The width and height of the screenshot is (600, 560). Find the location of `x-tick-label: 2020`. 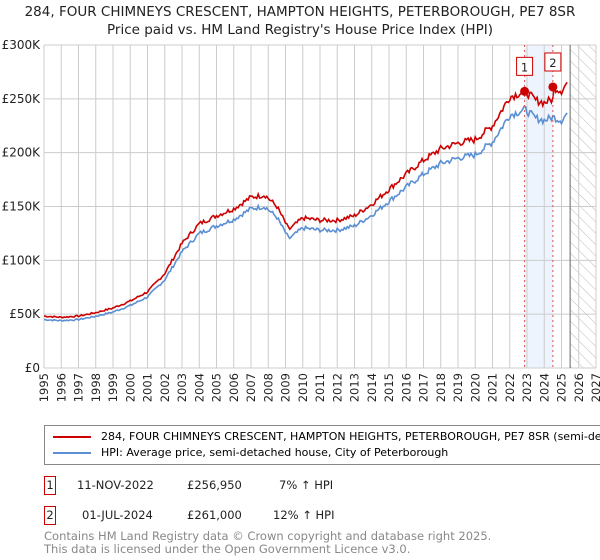

x-tick-label: 2020 is located at coordinates (475, 387).